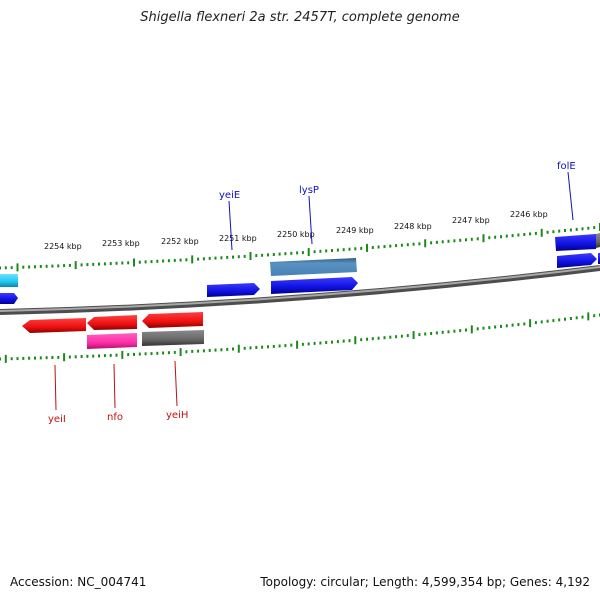 The width and height of the screenshot is (600, 600). Describe the element at coordinates (598, 240) in the screenshot. I see `feature-gray-right-edge` at that location.